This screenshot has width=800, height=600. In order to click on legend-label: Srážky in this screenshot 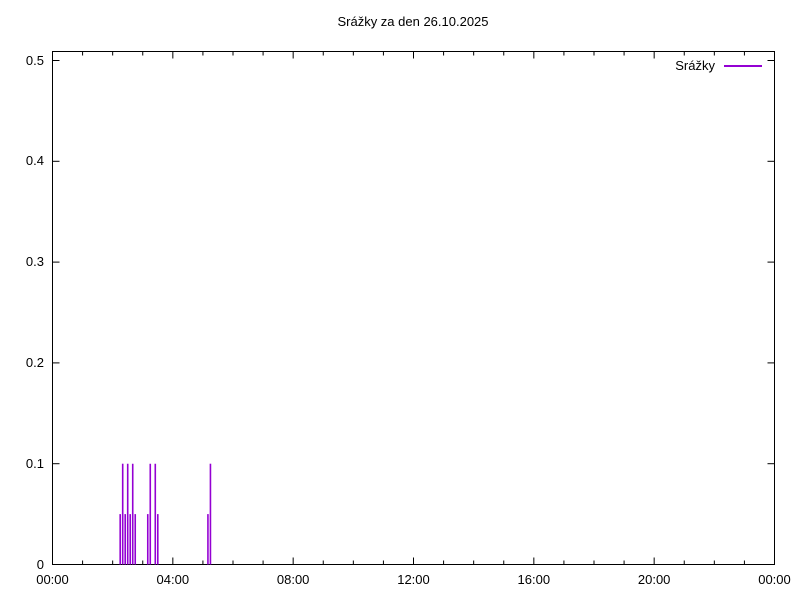, I will do `click(695, 65)`.